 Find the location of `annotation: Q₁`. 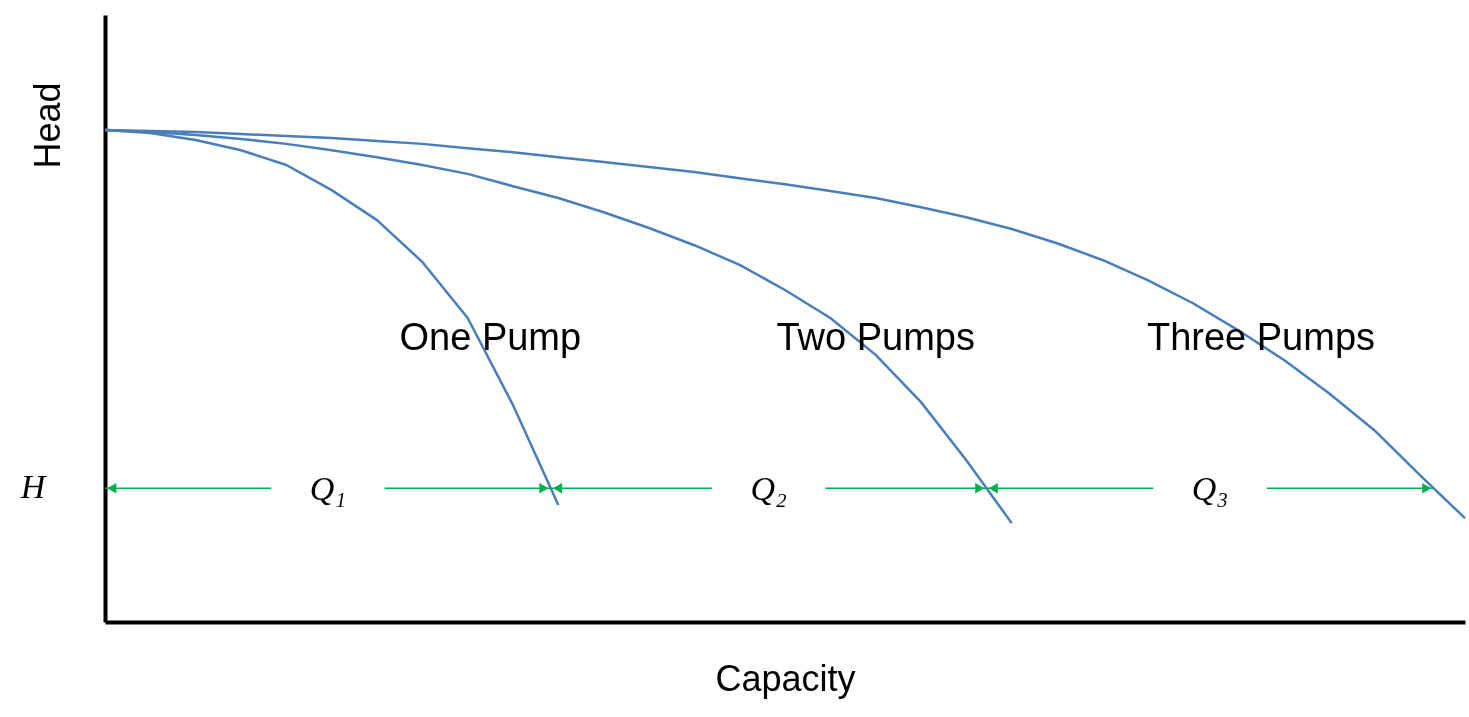

annotation: Q₁ is located at coordinates (328, 489).